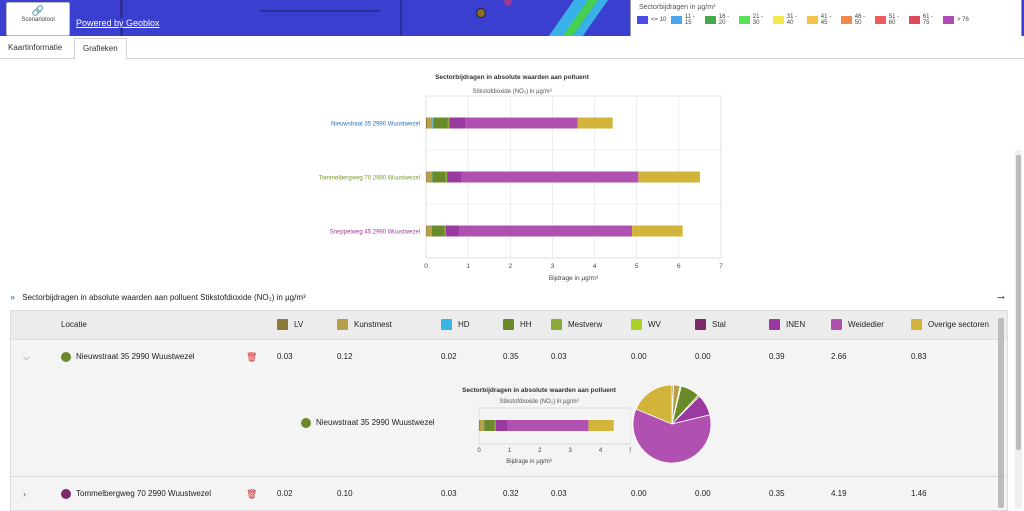 Image resolution: width=1024 pixels, height=511 pixels. Describe the element at coordinates (919, 356) in the screenshot. I see `value-cell: 0.83` at that location.